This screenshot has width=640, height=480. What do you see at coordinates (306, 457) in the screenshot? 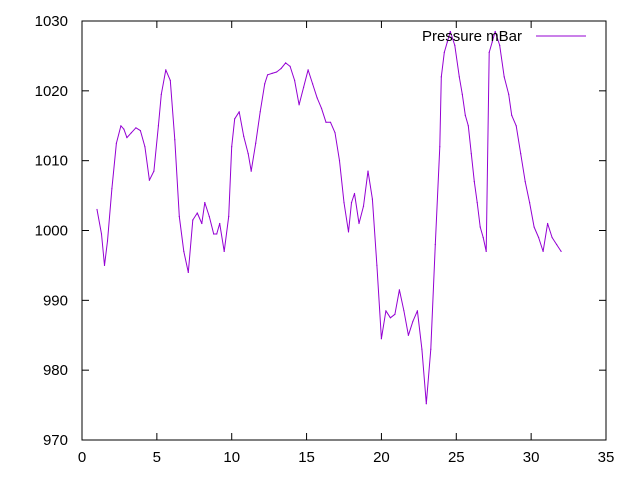
I see `x-tick-label-3: 15` at bounding box center [306, 457].